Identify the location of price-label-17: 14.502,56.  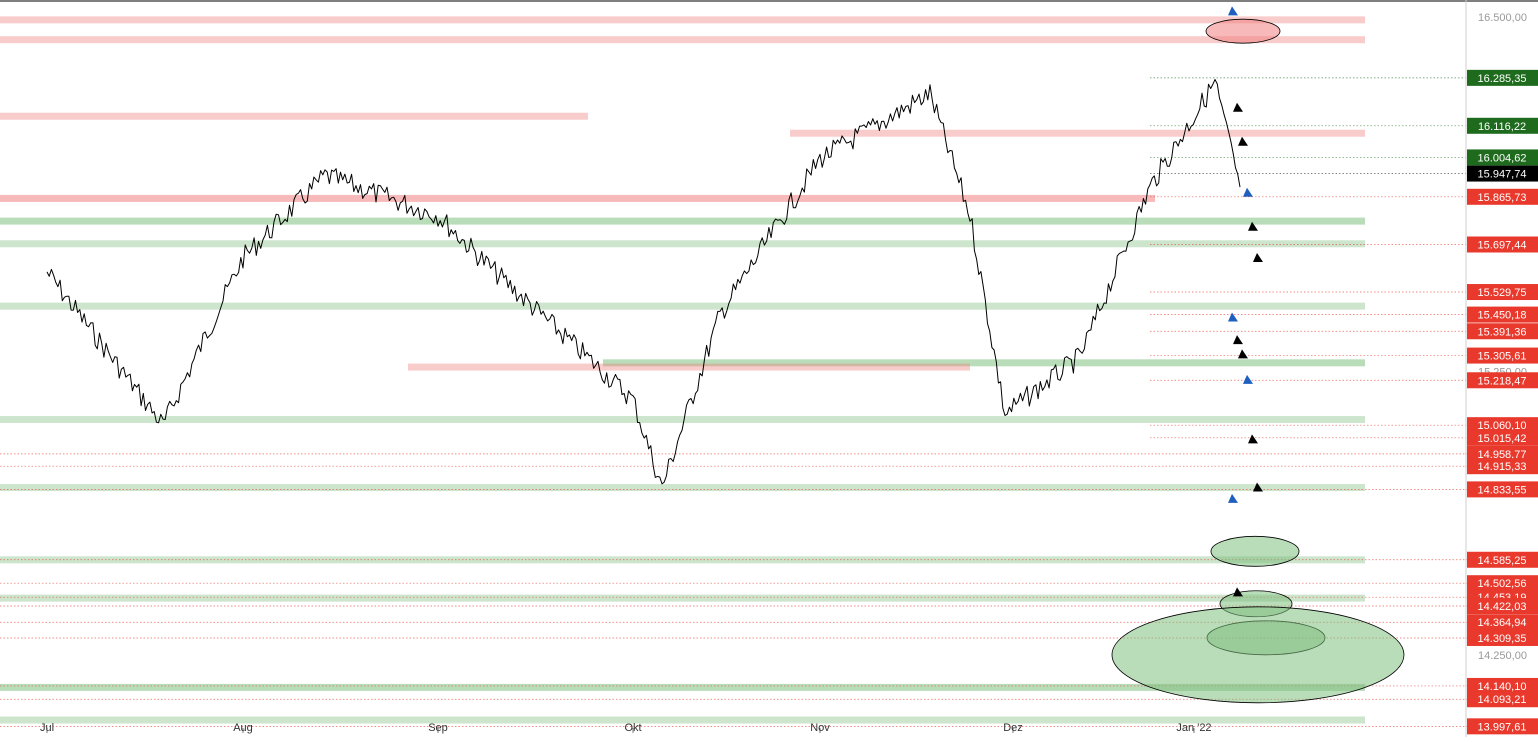
(1502, 584).